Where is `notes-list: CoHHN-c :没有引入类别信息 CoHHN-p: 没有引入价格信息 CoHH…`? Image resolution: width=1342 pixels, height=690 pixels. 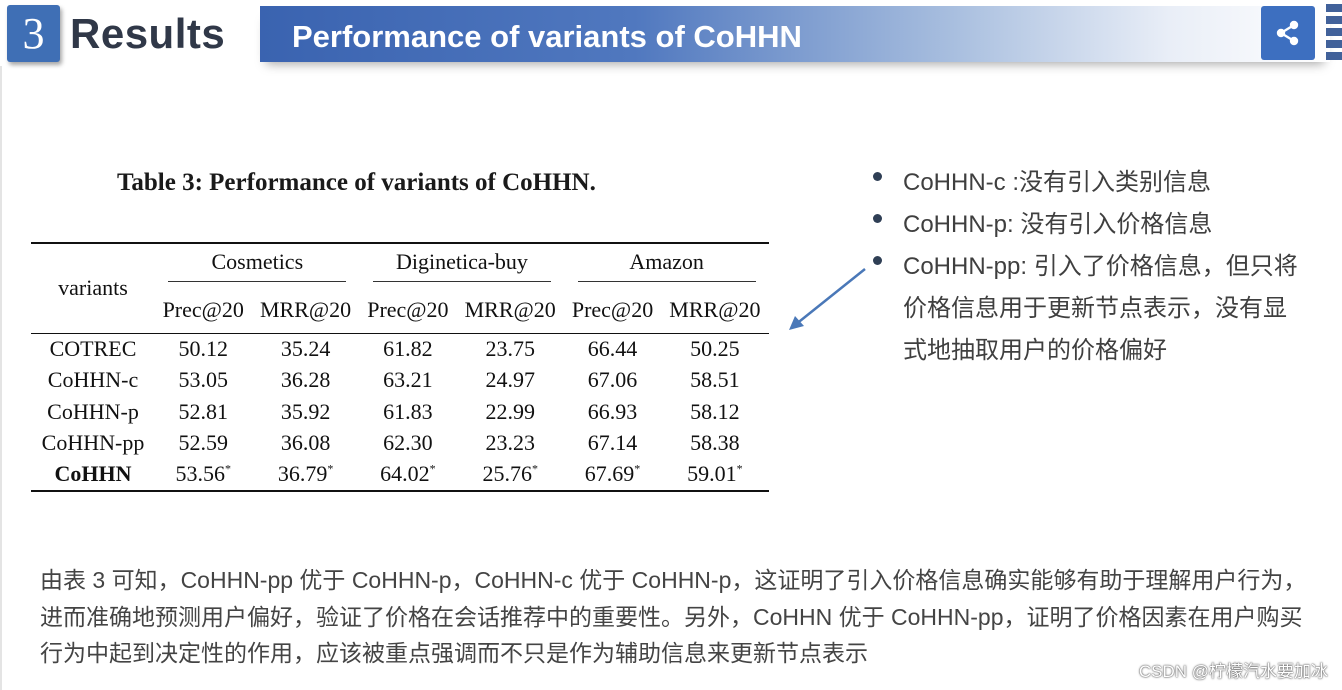 notes-list: CoHHN-c :没有引入类别信息 CoHHN-p: 没有引入价格信息 CoHH… is located at coordinates (1088, 267).